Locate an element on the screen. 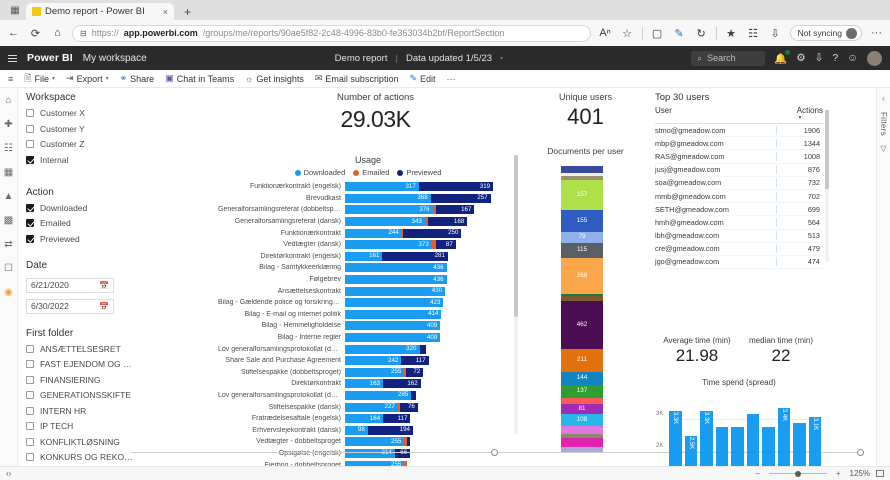 The image size is (890, 480). usage-bar-row: Bilag - E-mail og internet politik 414 is located at coordinates (363, 315).